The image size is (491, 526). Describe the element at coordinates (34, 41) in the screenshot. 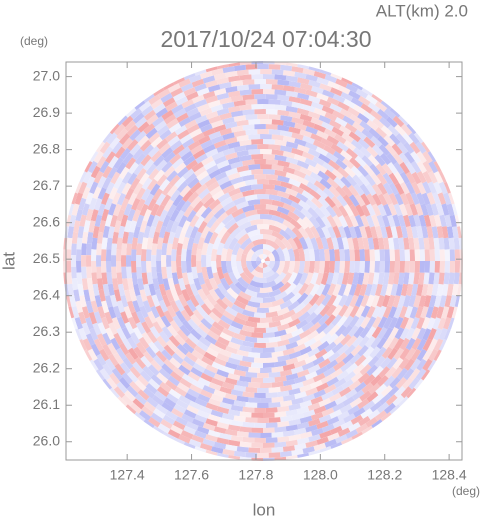

I see `y-unit: (deg)` at that location.